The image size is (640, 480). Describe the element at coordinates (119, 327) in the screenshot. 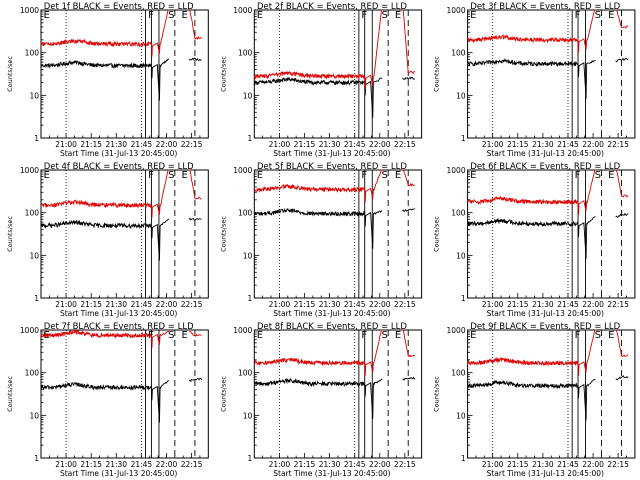

I see `panel-title: Det 7f BLACK = Events, RED = LLD` at that location.